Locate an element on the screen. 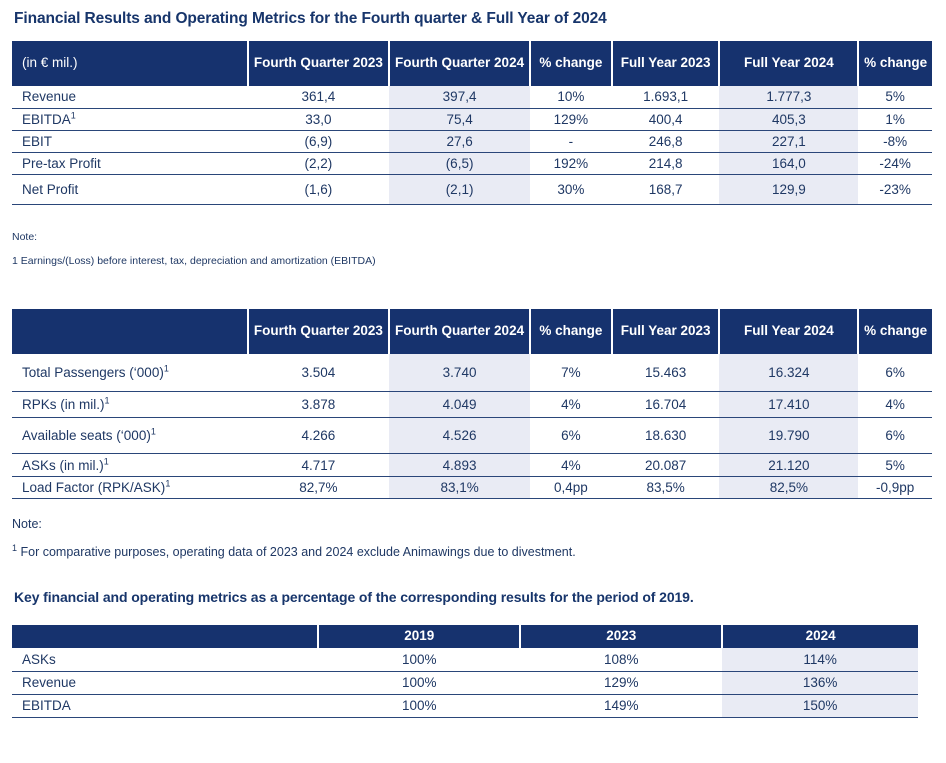  data-cell: 136% is located at coordinates (820, 683).